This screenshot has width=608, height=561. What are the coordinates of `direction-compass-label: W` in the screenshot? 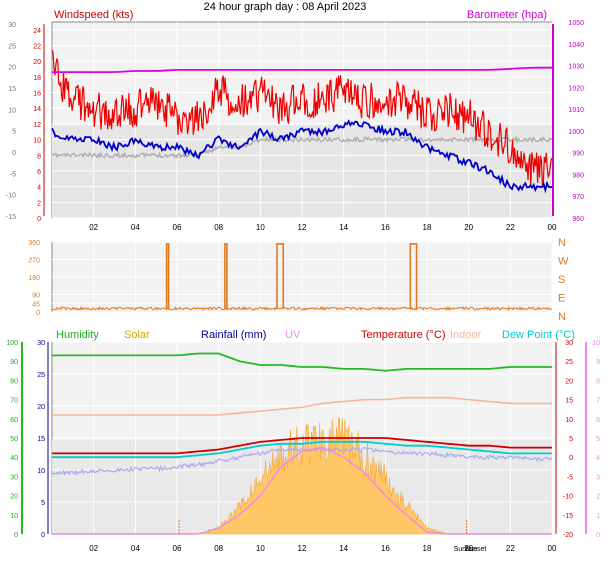 It's located at (563, 262).